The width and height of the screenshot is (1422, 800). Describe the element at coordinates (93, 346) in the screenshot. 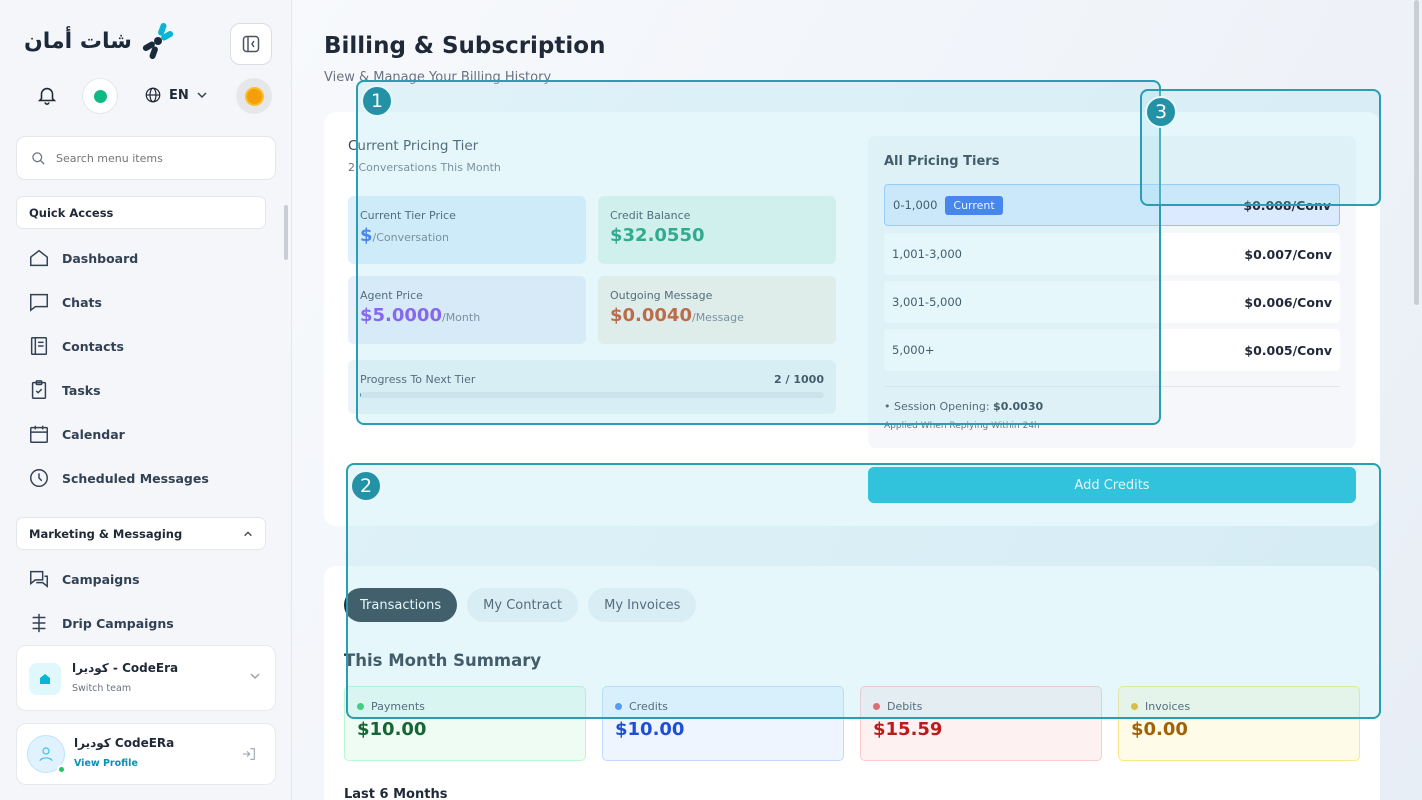

I see `sidebar-item-label: Contacts` at that location.